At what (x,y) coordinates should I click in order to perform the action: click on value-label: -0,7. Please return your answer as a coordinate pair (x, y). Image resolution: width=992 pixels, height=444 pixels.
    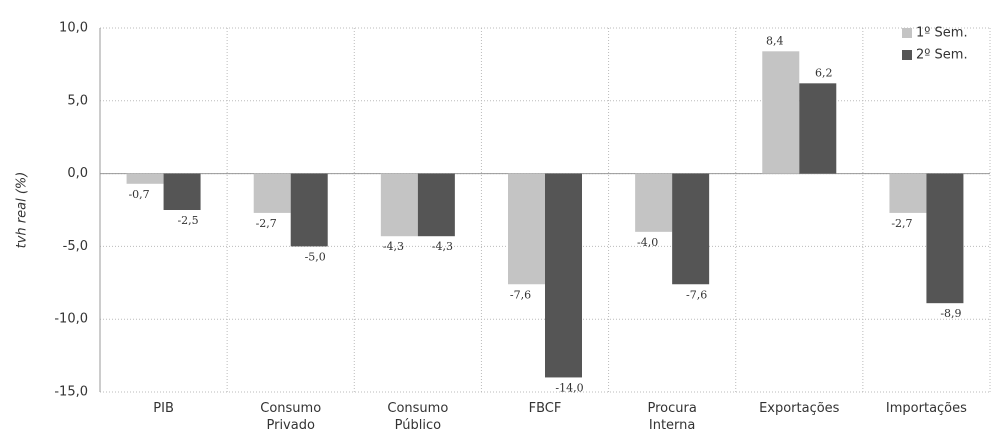
    Looking at the image, I should click on (138, 194).